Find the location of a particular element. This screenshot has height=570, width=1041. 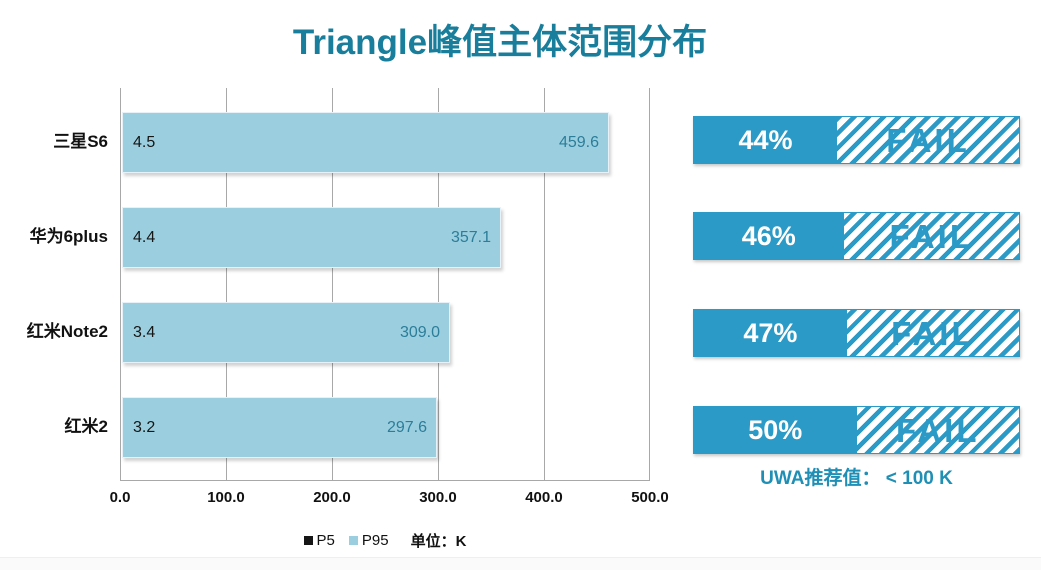

p95-value-label: 309.0 is located at coordinates (419, 332).